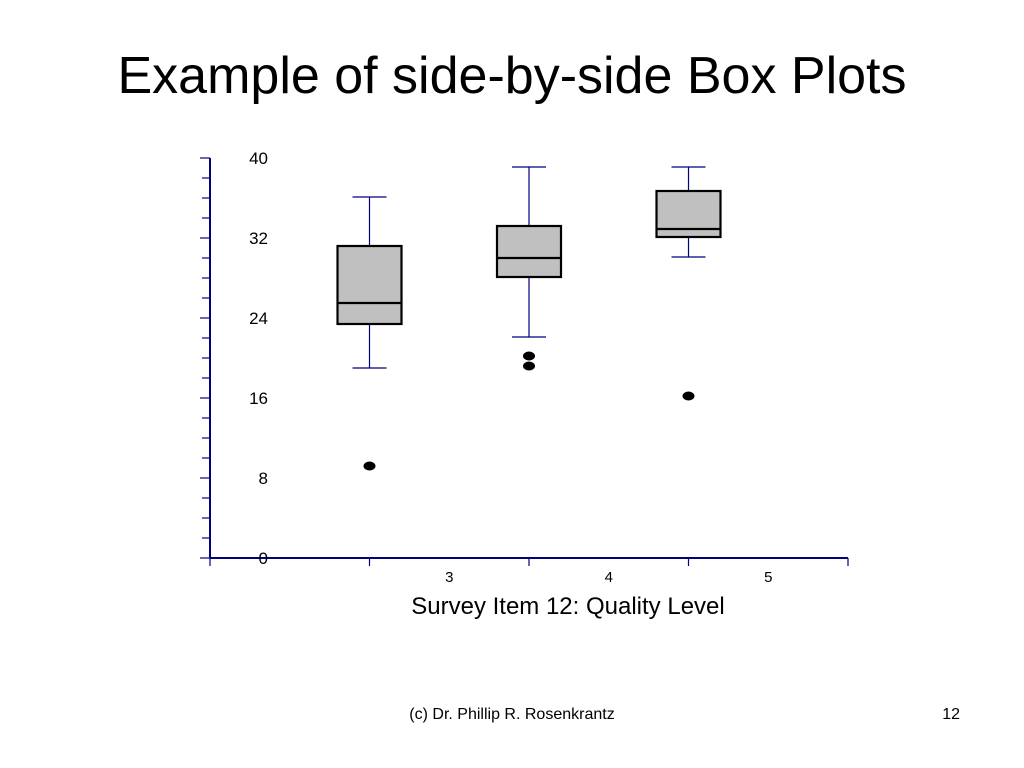 The image size is (1024, 768). I want to click on y-tick-label: 32, so click(258, 238).